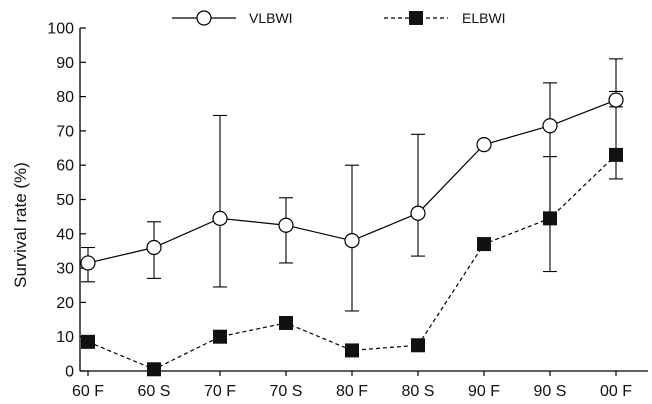  What do you see at coordinates (286, 391) in the screenshot?
I see `x-tick-label: 70 S` at bounding box center [286, 391].